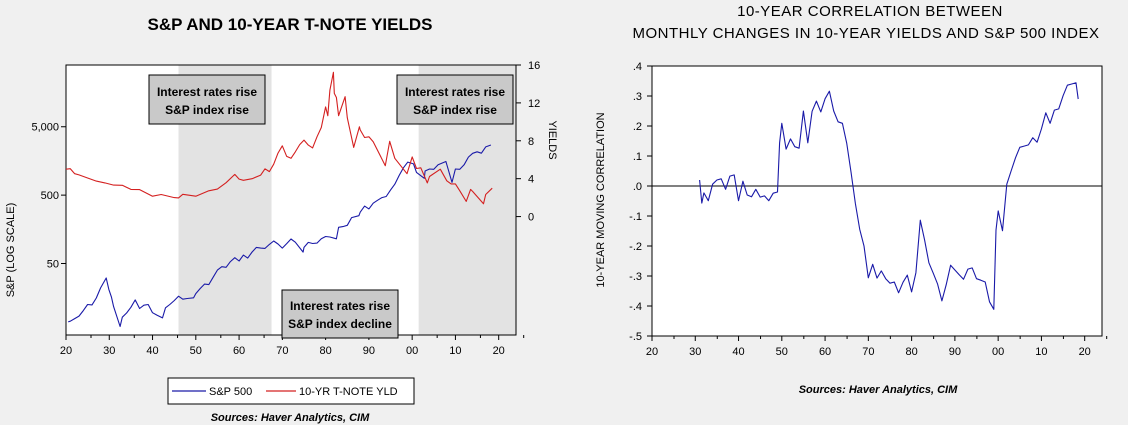  I want to click on left-y-tick-label: 500, so click(50, 196).